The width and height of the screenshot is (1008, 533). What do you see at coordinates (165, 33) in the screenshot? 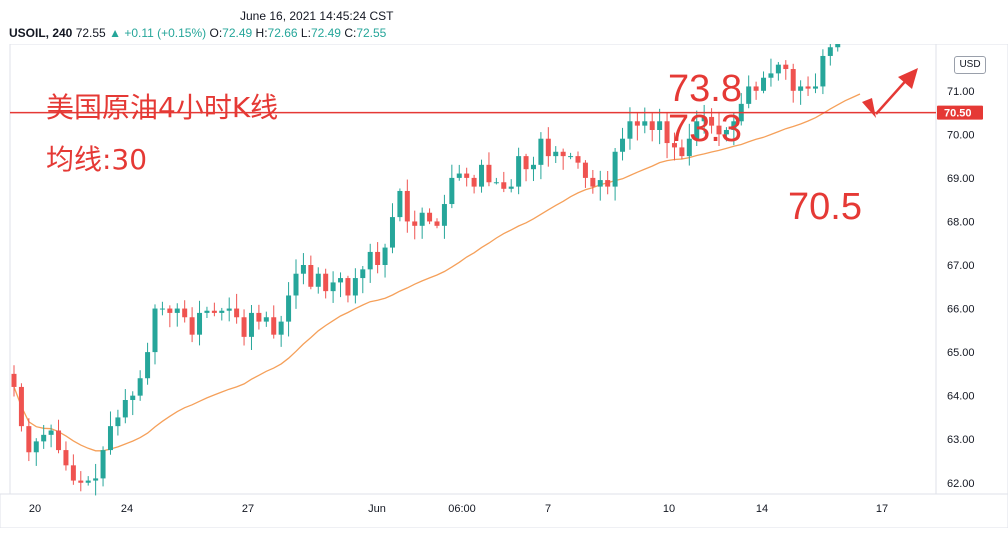
I see `price-change: +0.11 (+0.15%)` at bounding box center [165, 33].